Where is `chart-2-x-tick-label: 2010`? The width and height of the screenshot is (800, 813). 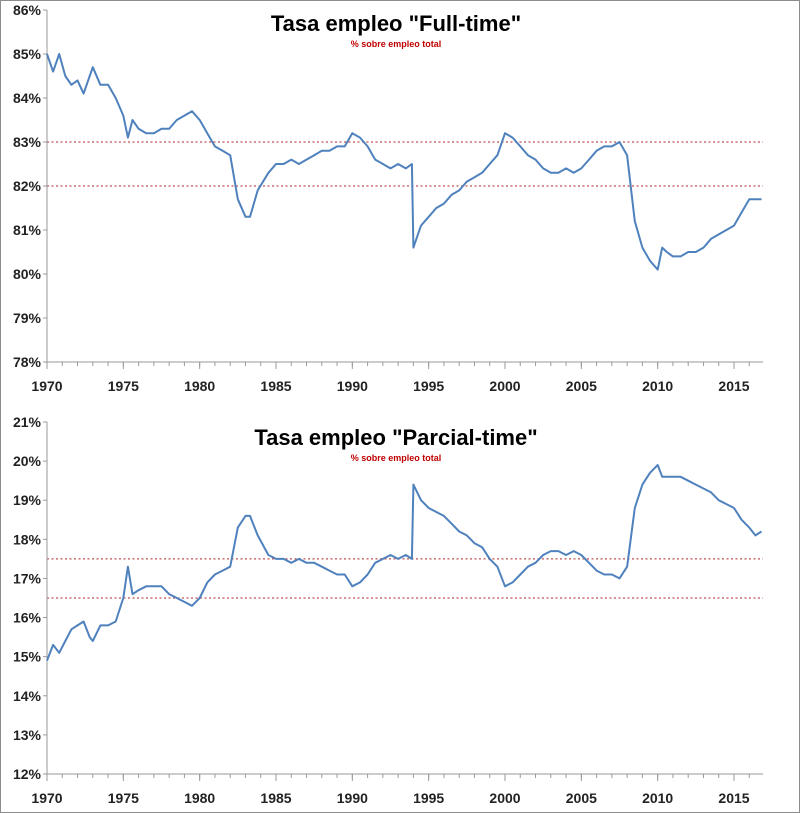 chart-2-x-tick-label: 2010 is located at coordinates (657, 798).